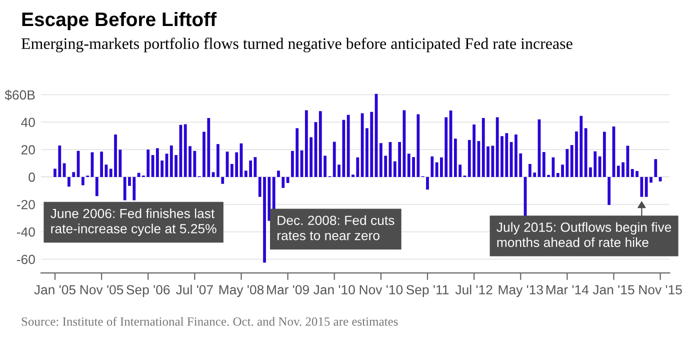  Describe the element at coordinates (520, 291) in the screenshot. I see `x-tick-label: May '13` at that location.